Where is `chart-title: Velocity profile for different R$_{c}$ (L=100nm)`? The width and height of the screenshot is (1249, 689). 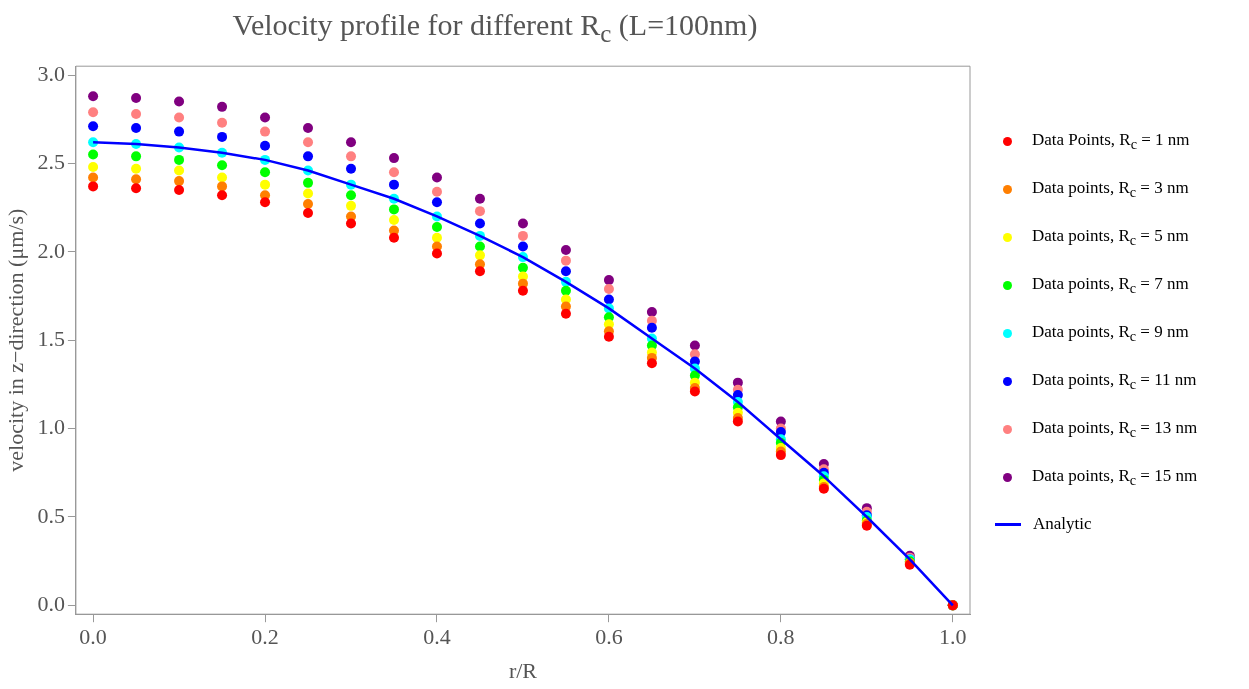
chart-title: Velocity profile for different R$_{c}$ (L=100nm) is located at coordinates (495, 28).